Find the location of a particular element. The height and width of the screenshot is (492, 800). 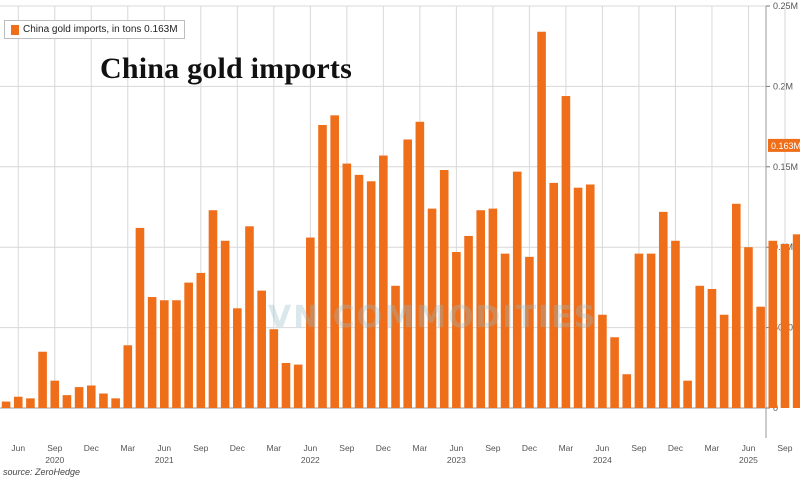

watermark-text: VN COMMODITIES is located at coordinates (433, 317).